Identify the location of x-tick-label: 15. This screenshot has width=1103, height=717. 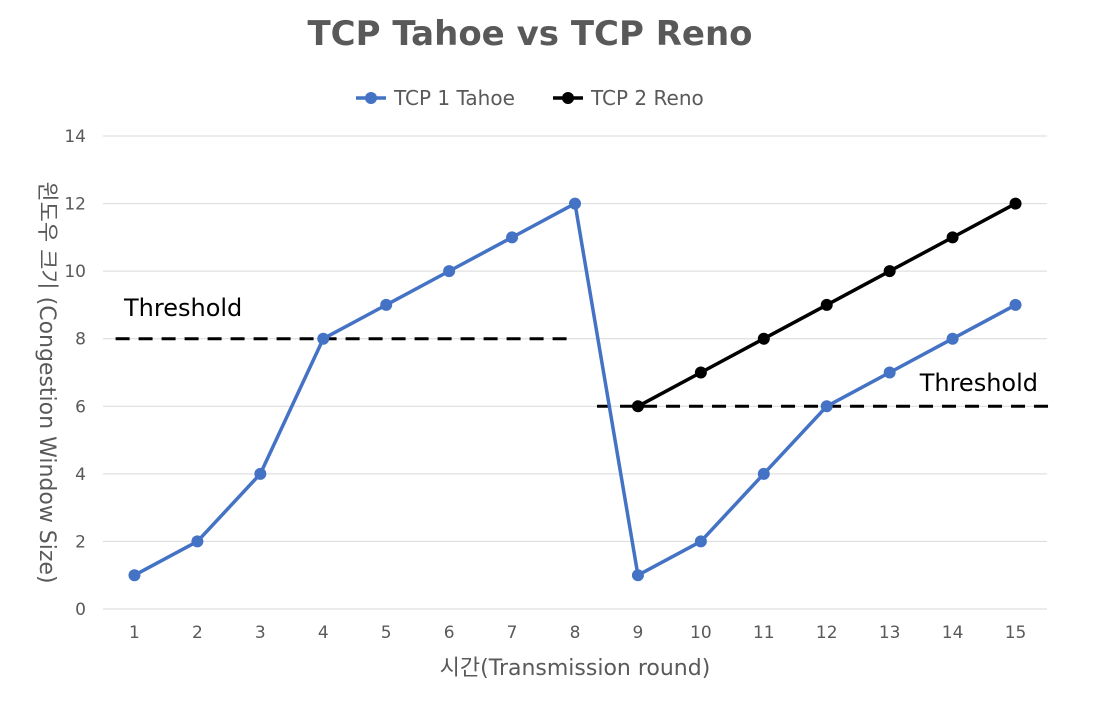
(1016, 633).